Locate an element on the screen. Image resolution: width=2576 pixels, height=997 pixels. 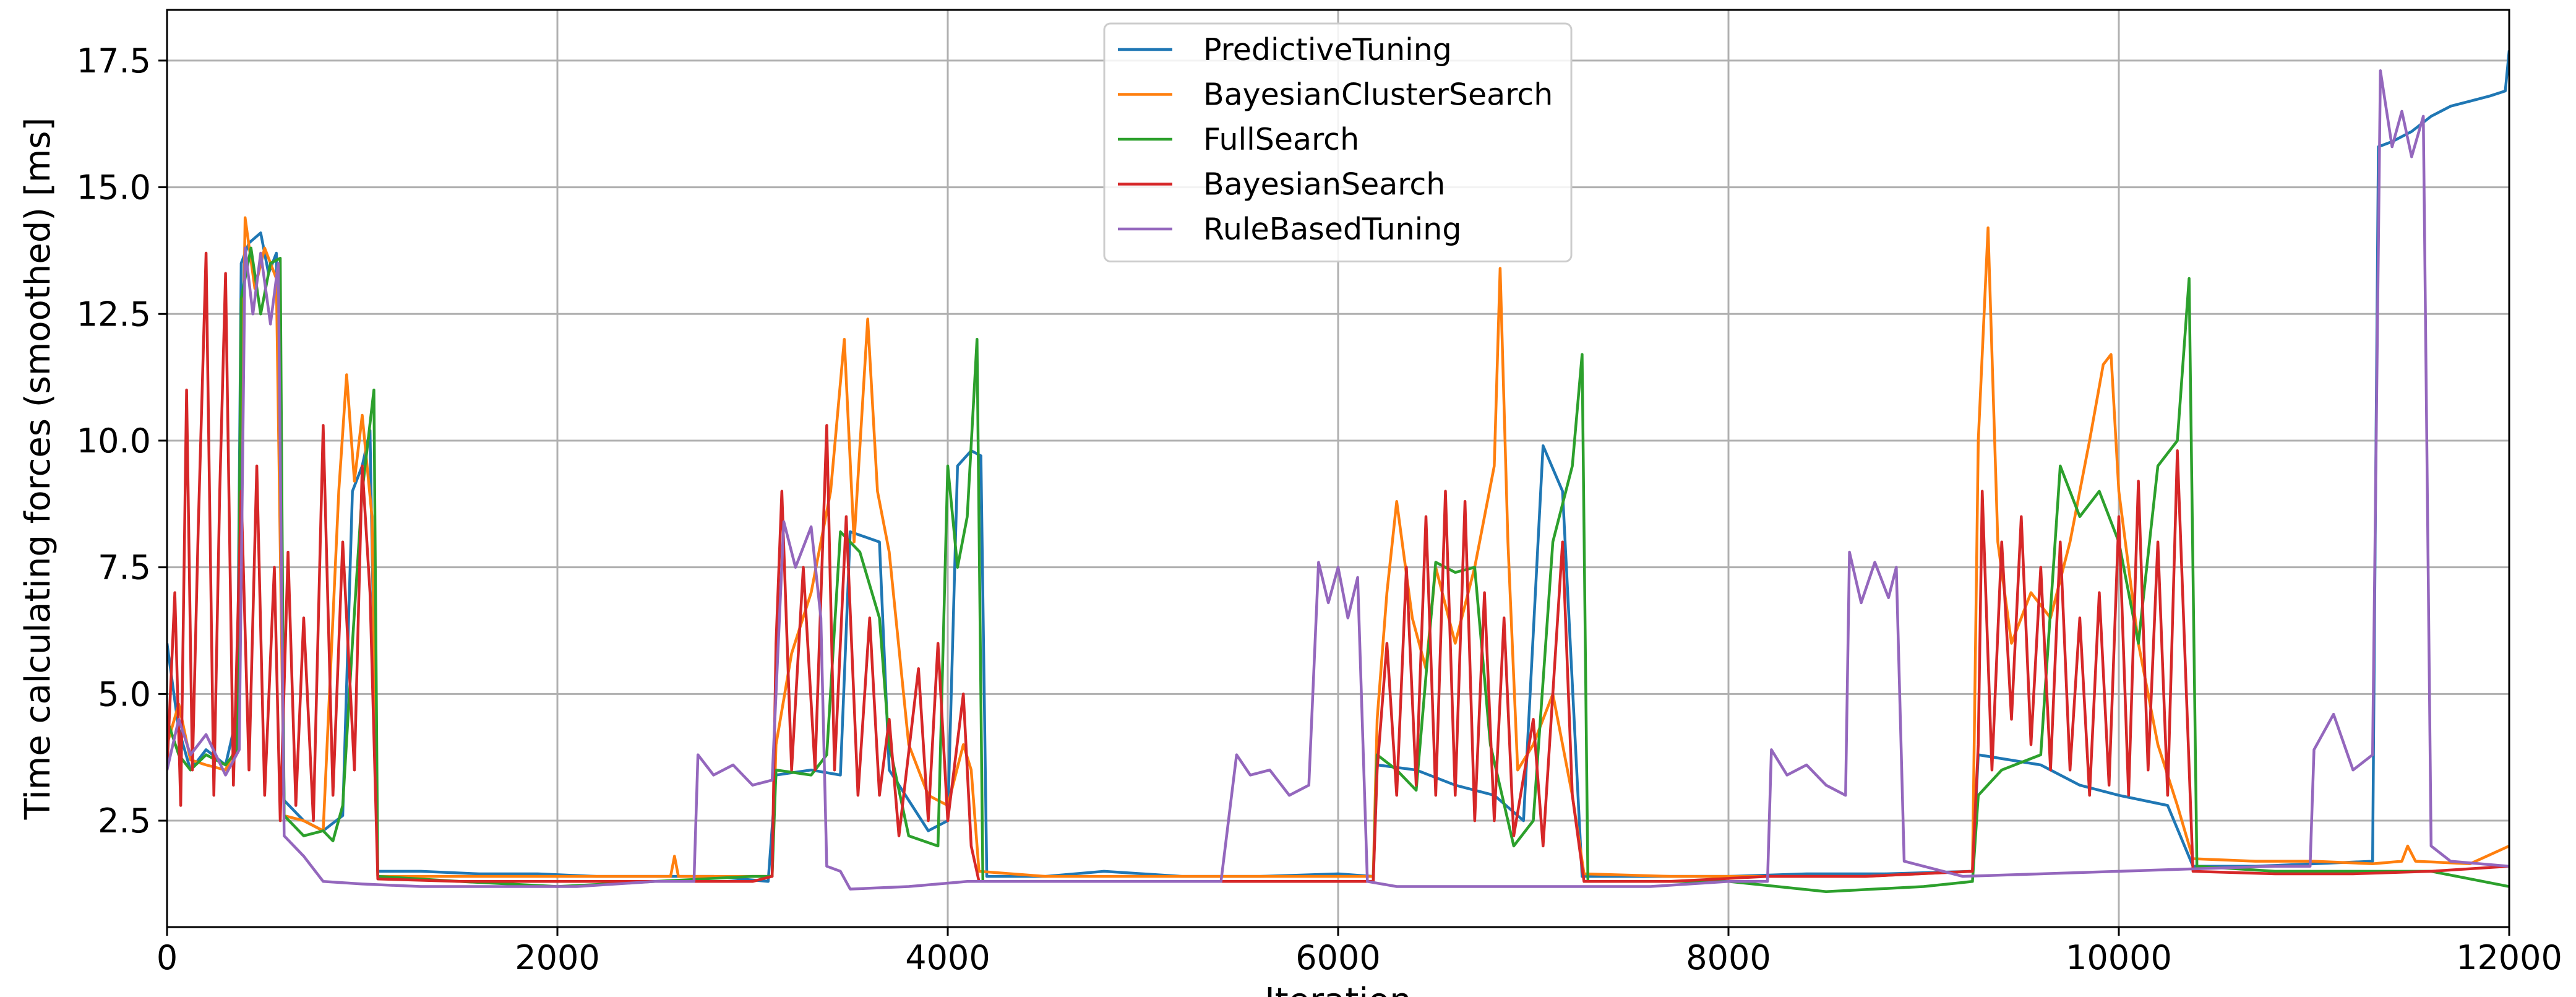
y-tick-label: 7.5 is located at coordinates (124, 567).